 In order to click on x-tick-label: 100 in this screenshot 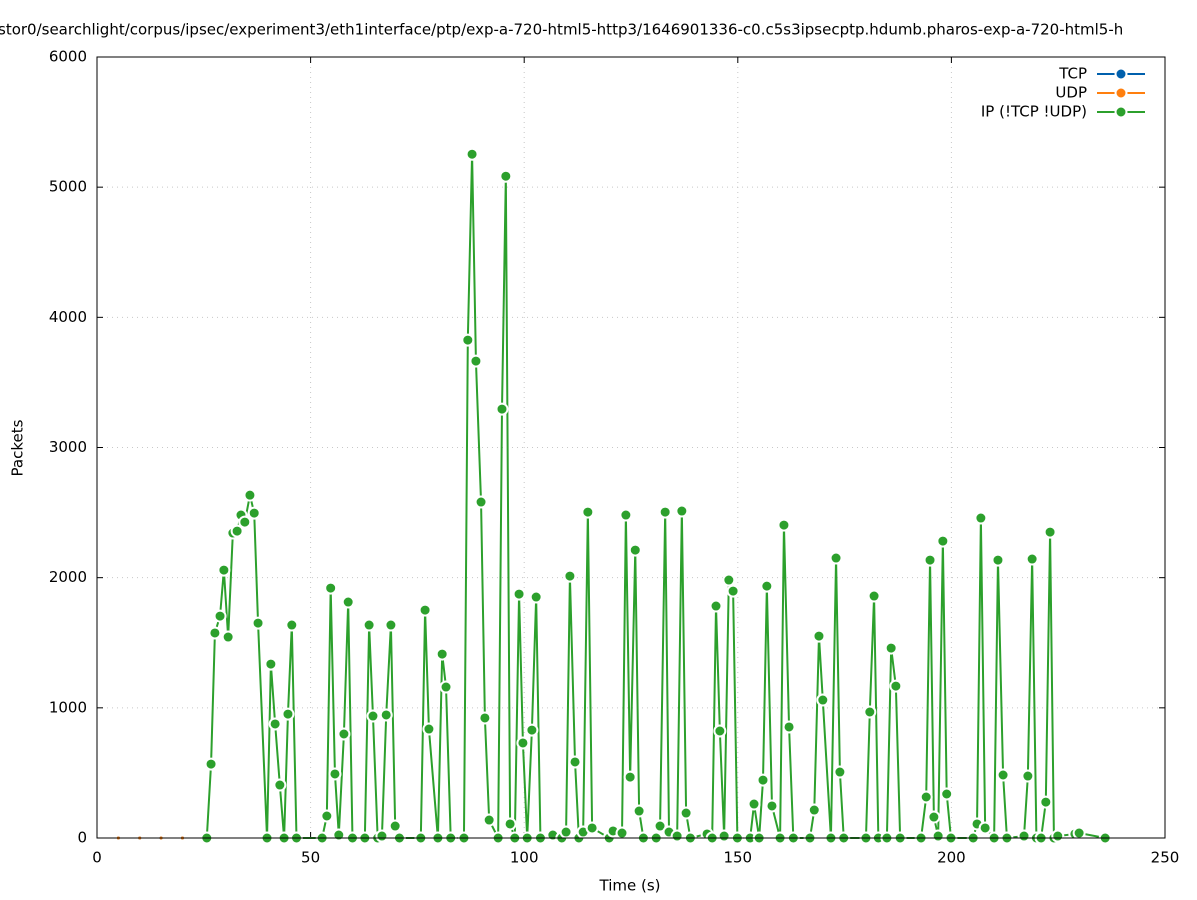, I will do `click(524, 858)`.